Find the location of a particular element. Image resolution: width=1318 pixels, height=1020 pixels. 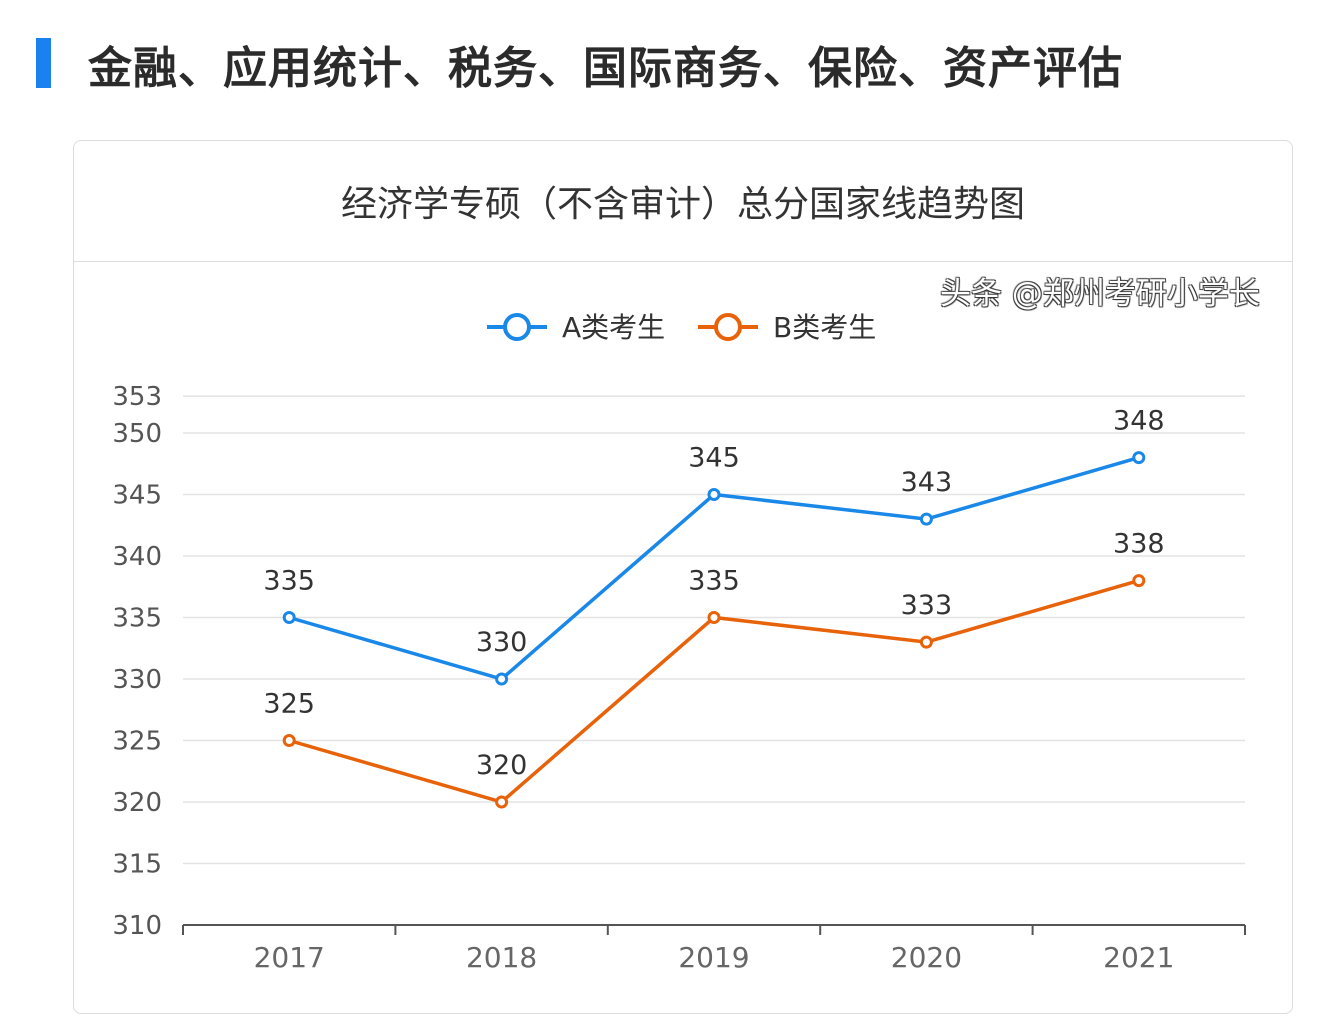

legend-label: A类考生 is located at coordinates (613, 327).